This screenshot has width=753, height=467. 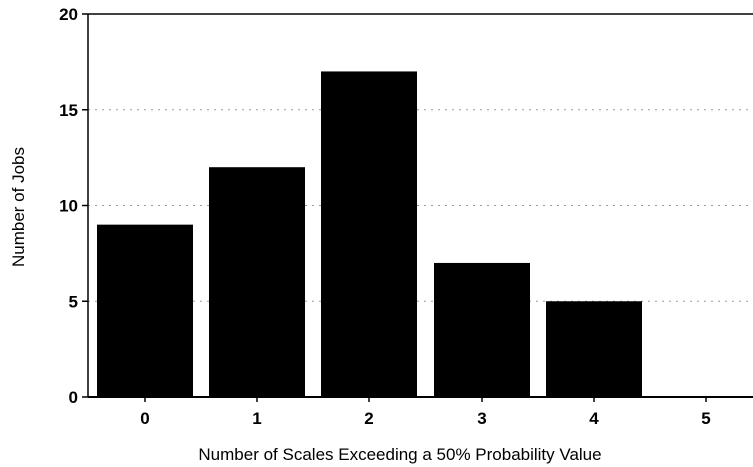 What do you see at coordinates (256, 418) in the screenshot?
I see `x-tick-label-1: 1` at bounding box center [256, 418].